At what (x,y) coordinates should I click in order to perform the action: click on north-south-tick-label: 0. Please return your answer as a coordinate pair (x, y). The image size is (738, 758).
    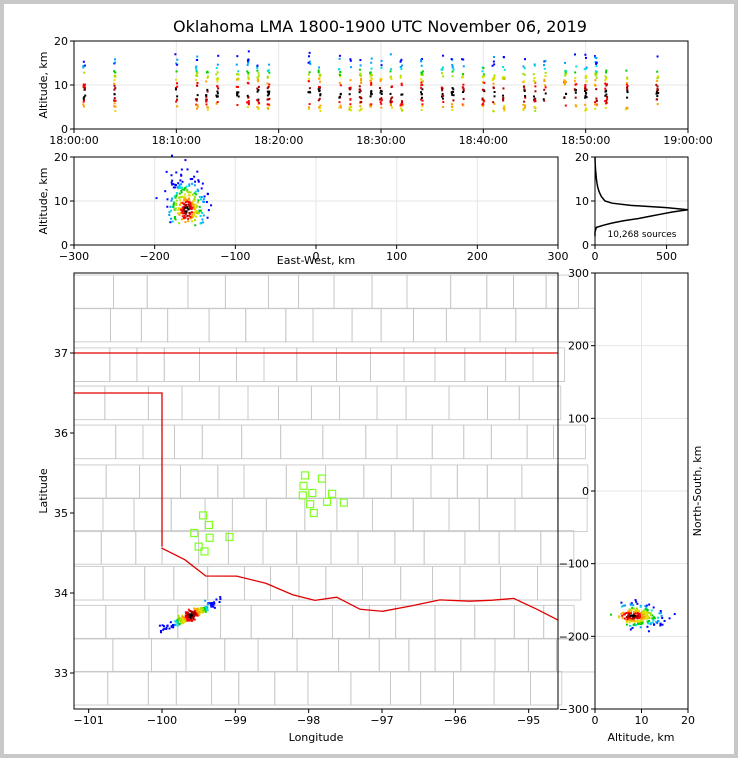
    Looking at the image, I should click on (585, 491).